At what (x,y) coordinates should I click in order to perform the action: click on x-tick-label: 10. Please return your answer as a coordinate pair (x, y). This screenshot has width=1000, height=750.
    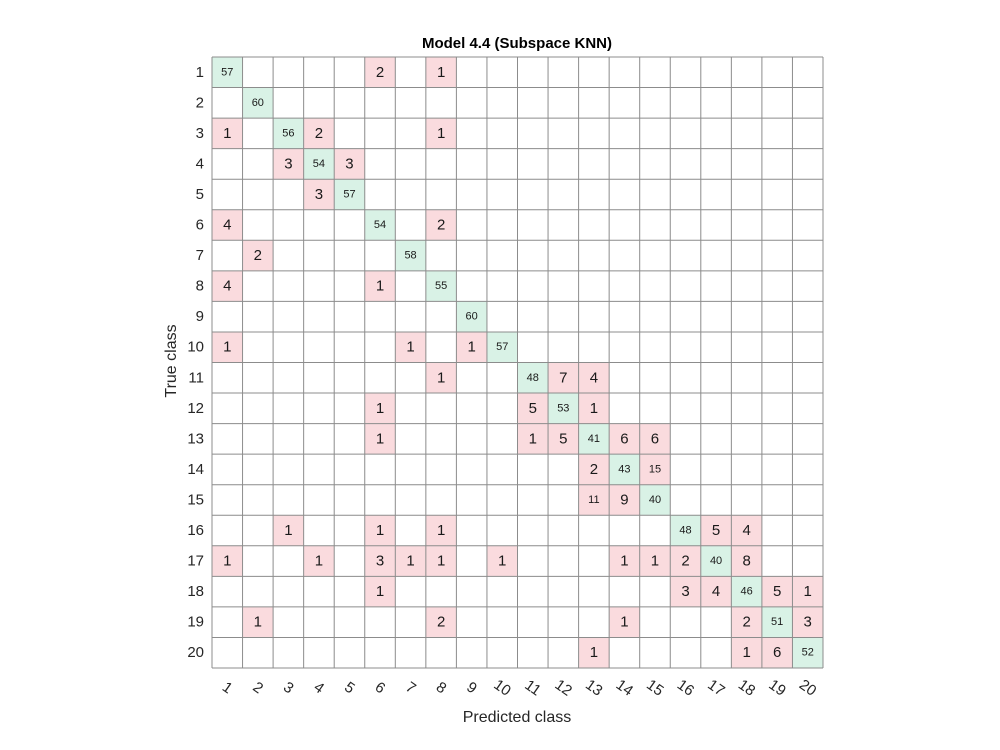
    Looking at the image, I should click on (502, 687).